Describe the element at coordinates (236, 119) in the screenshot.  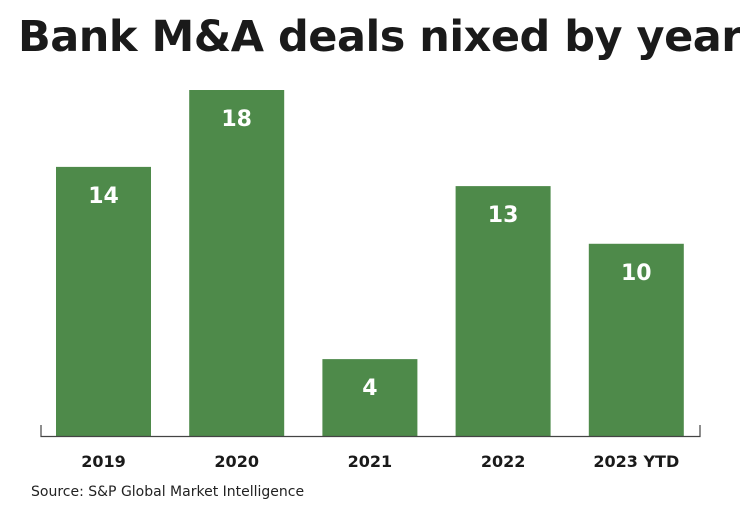
I see `data-label: 18` at that location.